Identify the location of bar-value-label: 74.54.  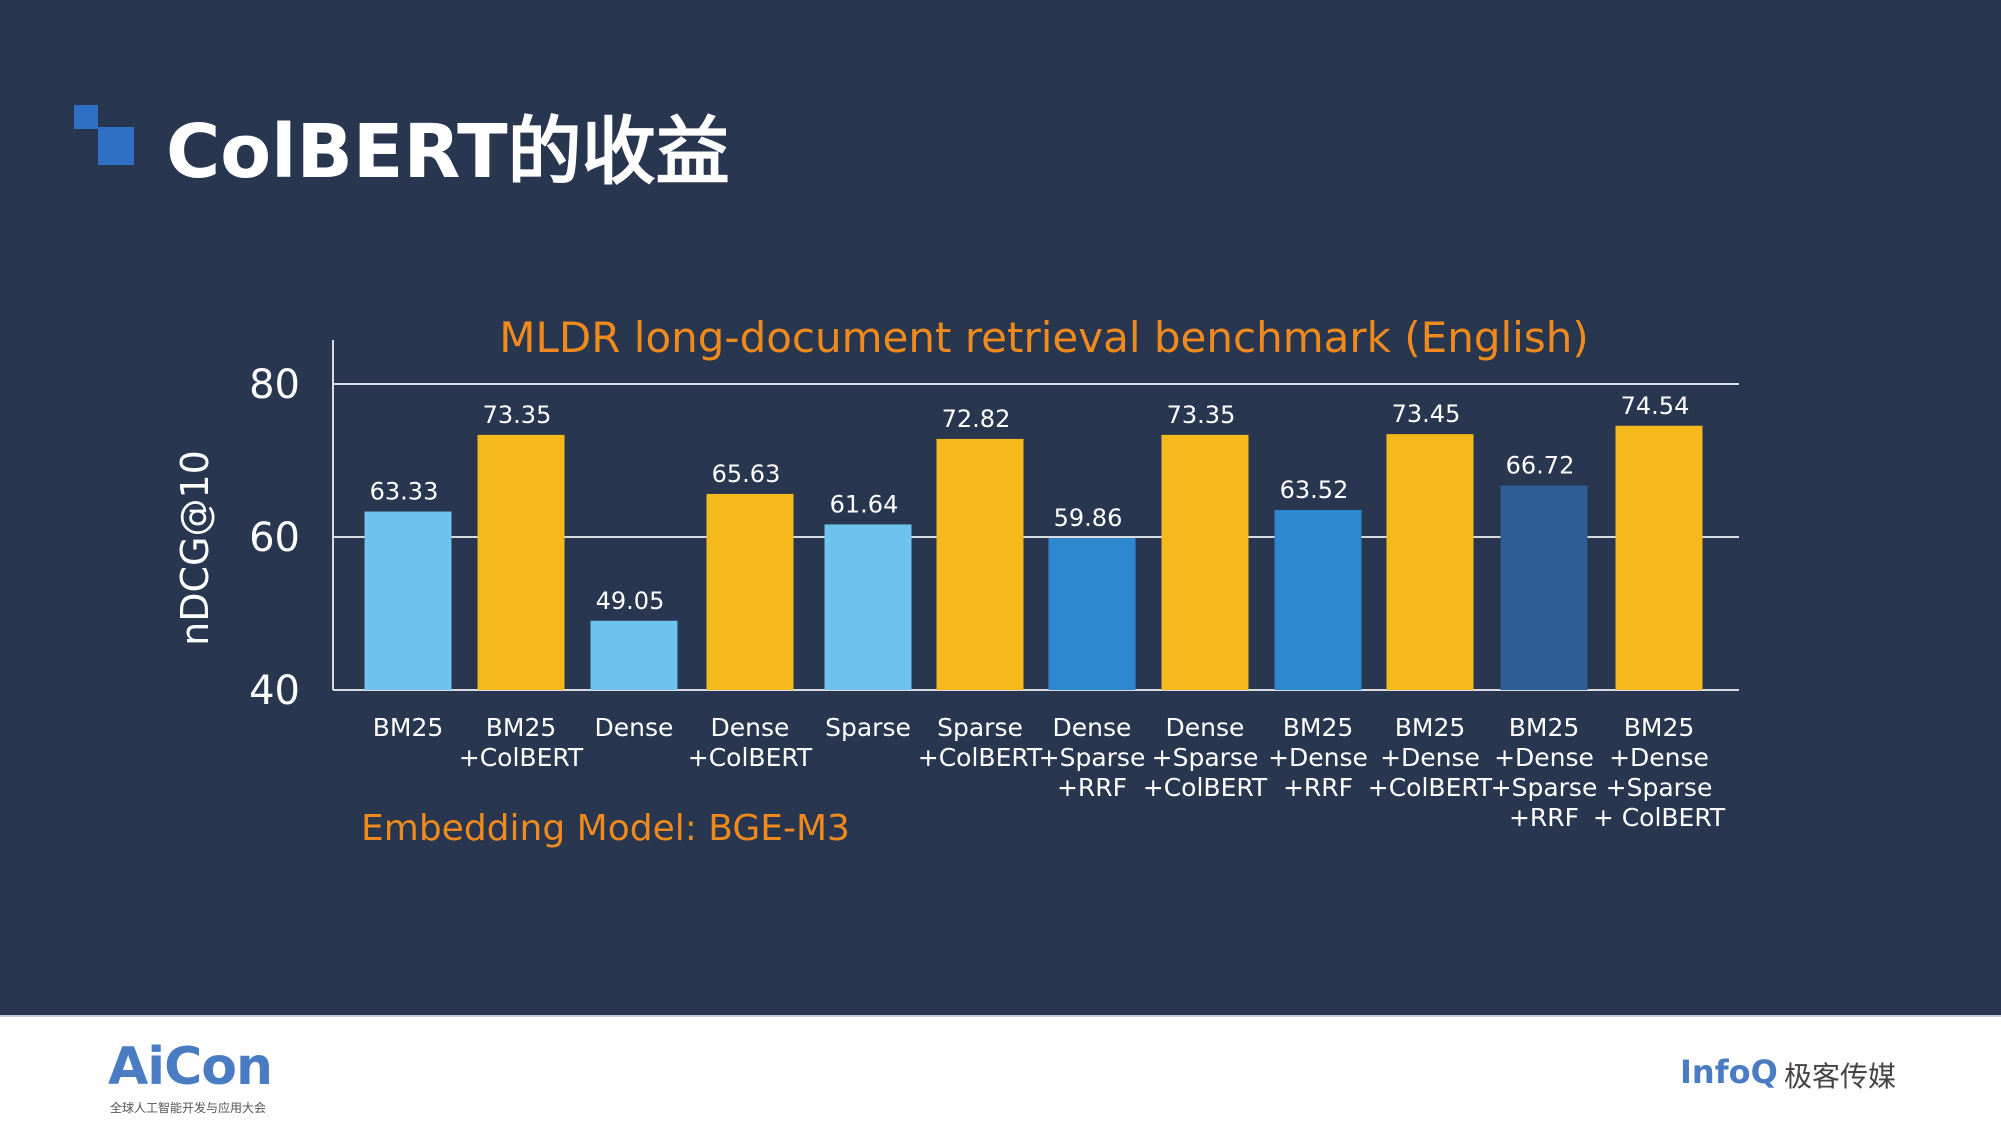
(1655, 406).